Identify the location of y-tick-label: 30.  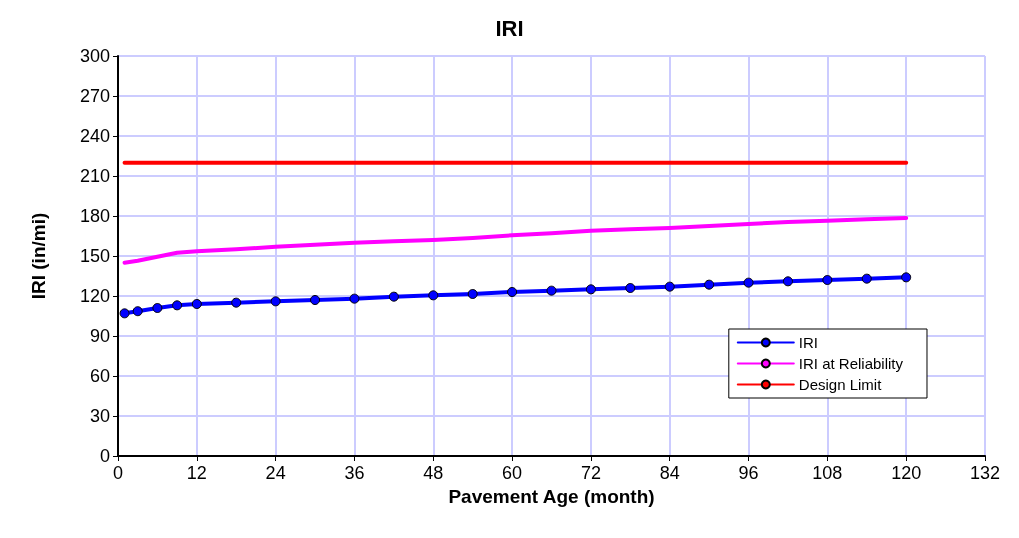
(99, 416).